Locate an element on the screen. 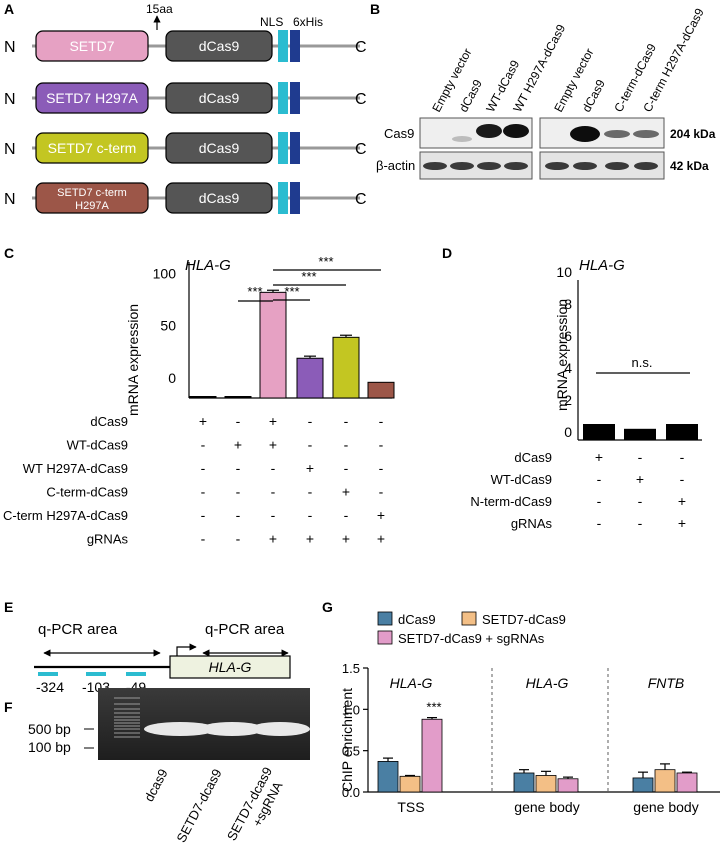 This screenshot has width=728, height=863. condition-row-label: WT-dCas9 is located at coordinates (97, 445).